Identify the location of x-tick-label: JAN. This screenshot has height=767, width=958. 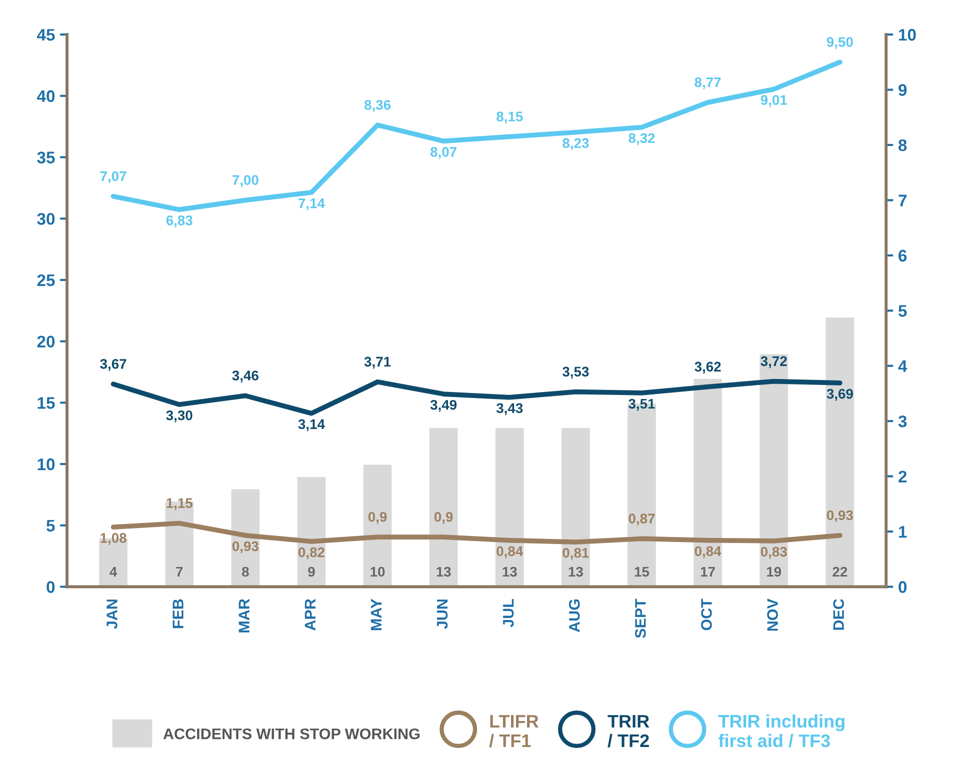
(112, 614).